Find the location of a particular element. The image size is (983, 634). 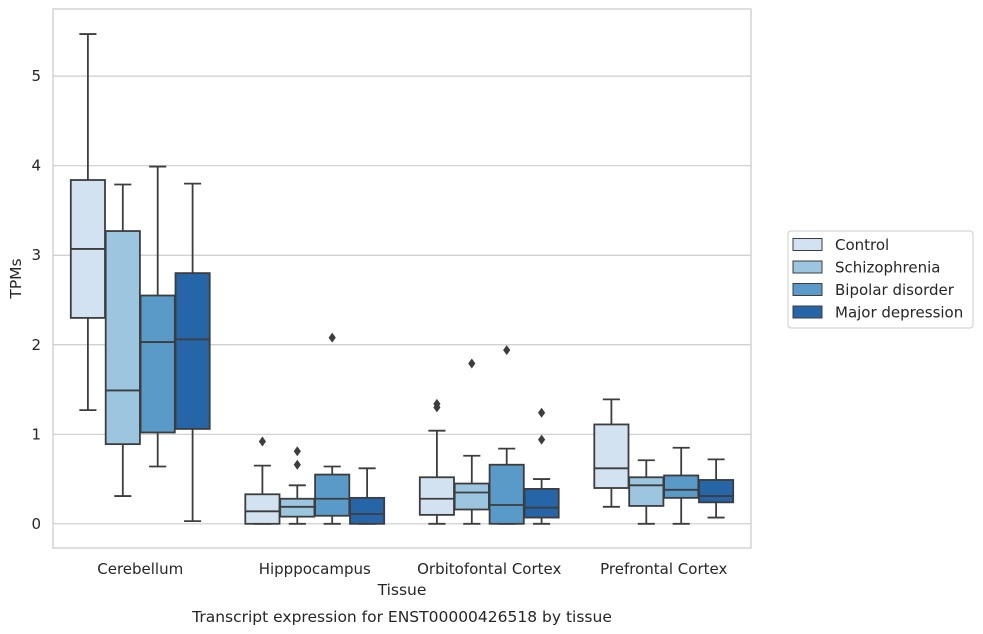

y-tick-label: 1 is located at coordinates (36, 434).